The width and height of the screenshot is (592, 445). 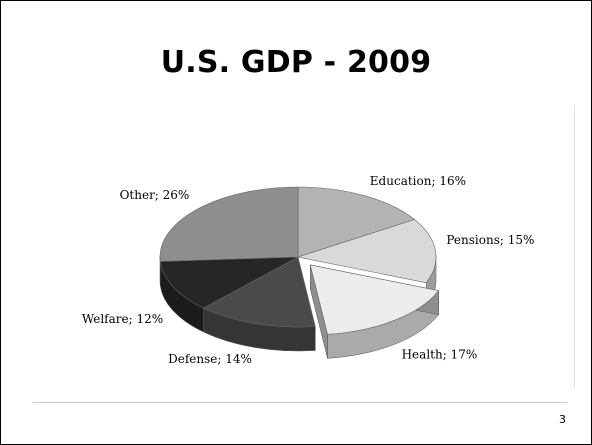 I want to click on pie-slice-defense, so click(x=259, y=292).